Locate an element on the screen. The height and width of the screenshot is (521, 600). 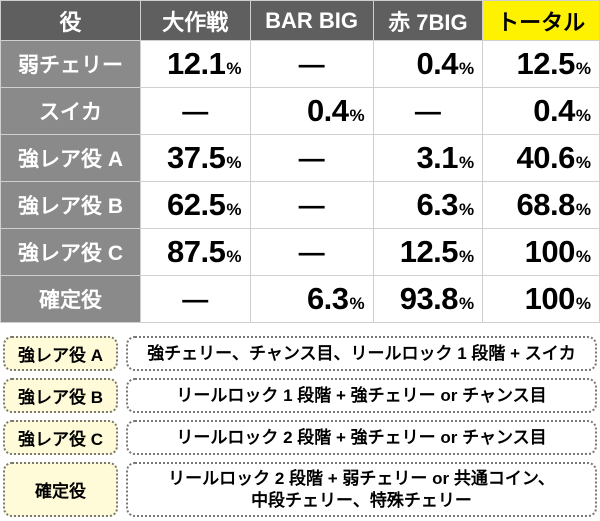
value-cell: 68.8% is located at coordinates (541, 205).